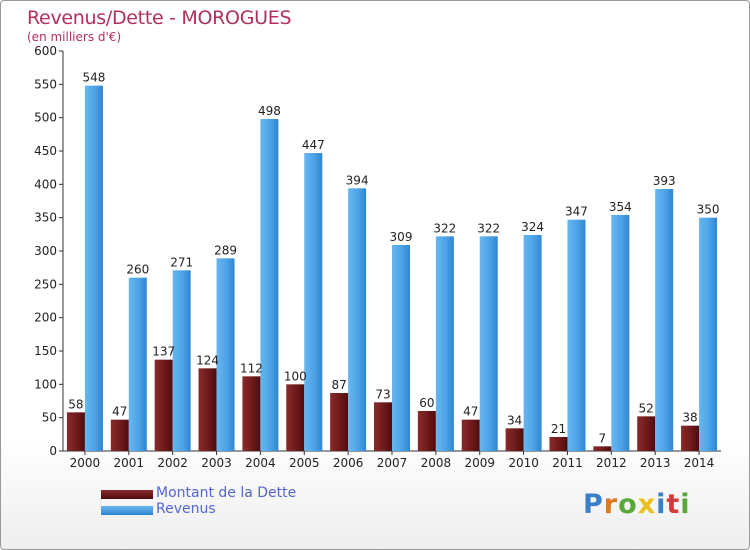 Image resolution: width=750 pixels, height=550 pixels. Describe the element at coordinates (699, 463) in the screenshot. I see `x-tick-label: 2014` at that location.